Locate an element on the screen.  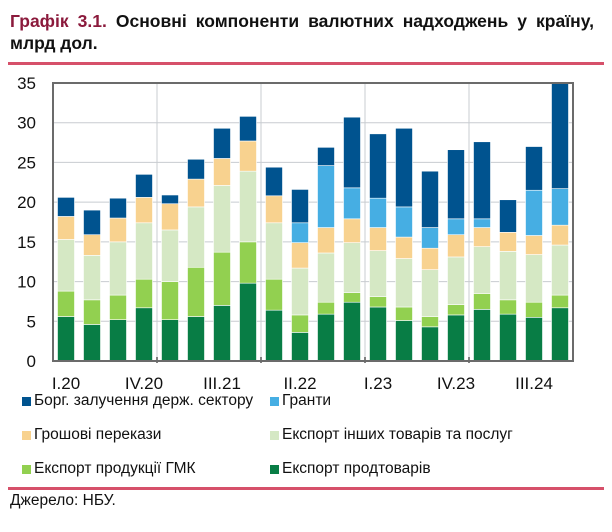
x-tick-label: IV.23 is located at coordinates (456, 382).